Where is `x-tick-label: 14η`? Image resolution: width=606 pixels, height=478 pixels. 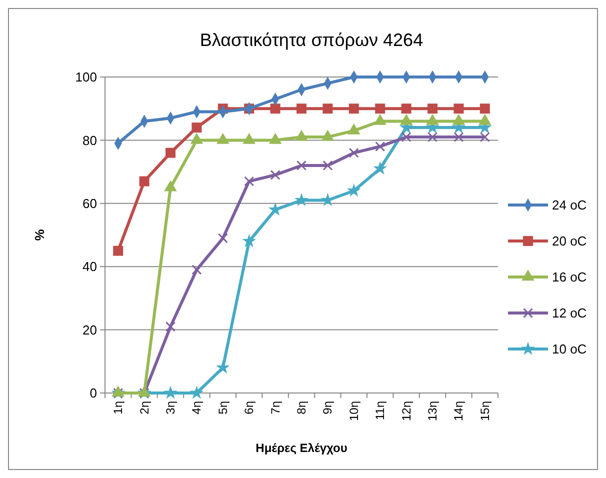
x-tick-label: 14η is located at coordinates (459, 411).